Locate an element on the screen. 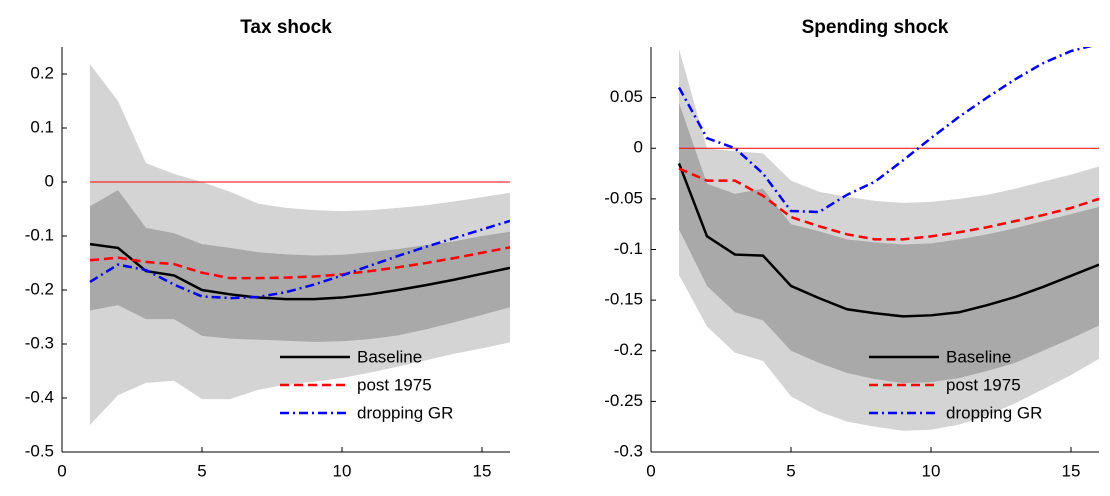 The width and height of the screenshot is (1110, 496). y-tick-label: -0.15 is located at coordinates (623, 299).